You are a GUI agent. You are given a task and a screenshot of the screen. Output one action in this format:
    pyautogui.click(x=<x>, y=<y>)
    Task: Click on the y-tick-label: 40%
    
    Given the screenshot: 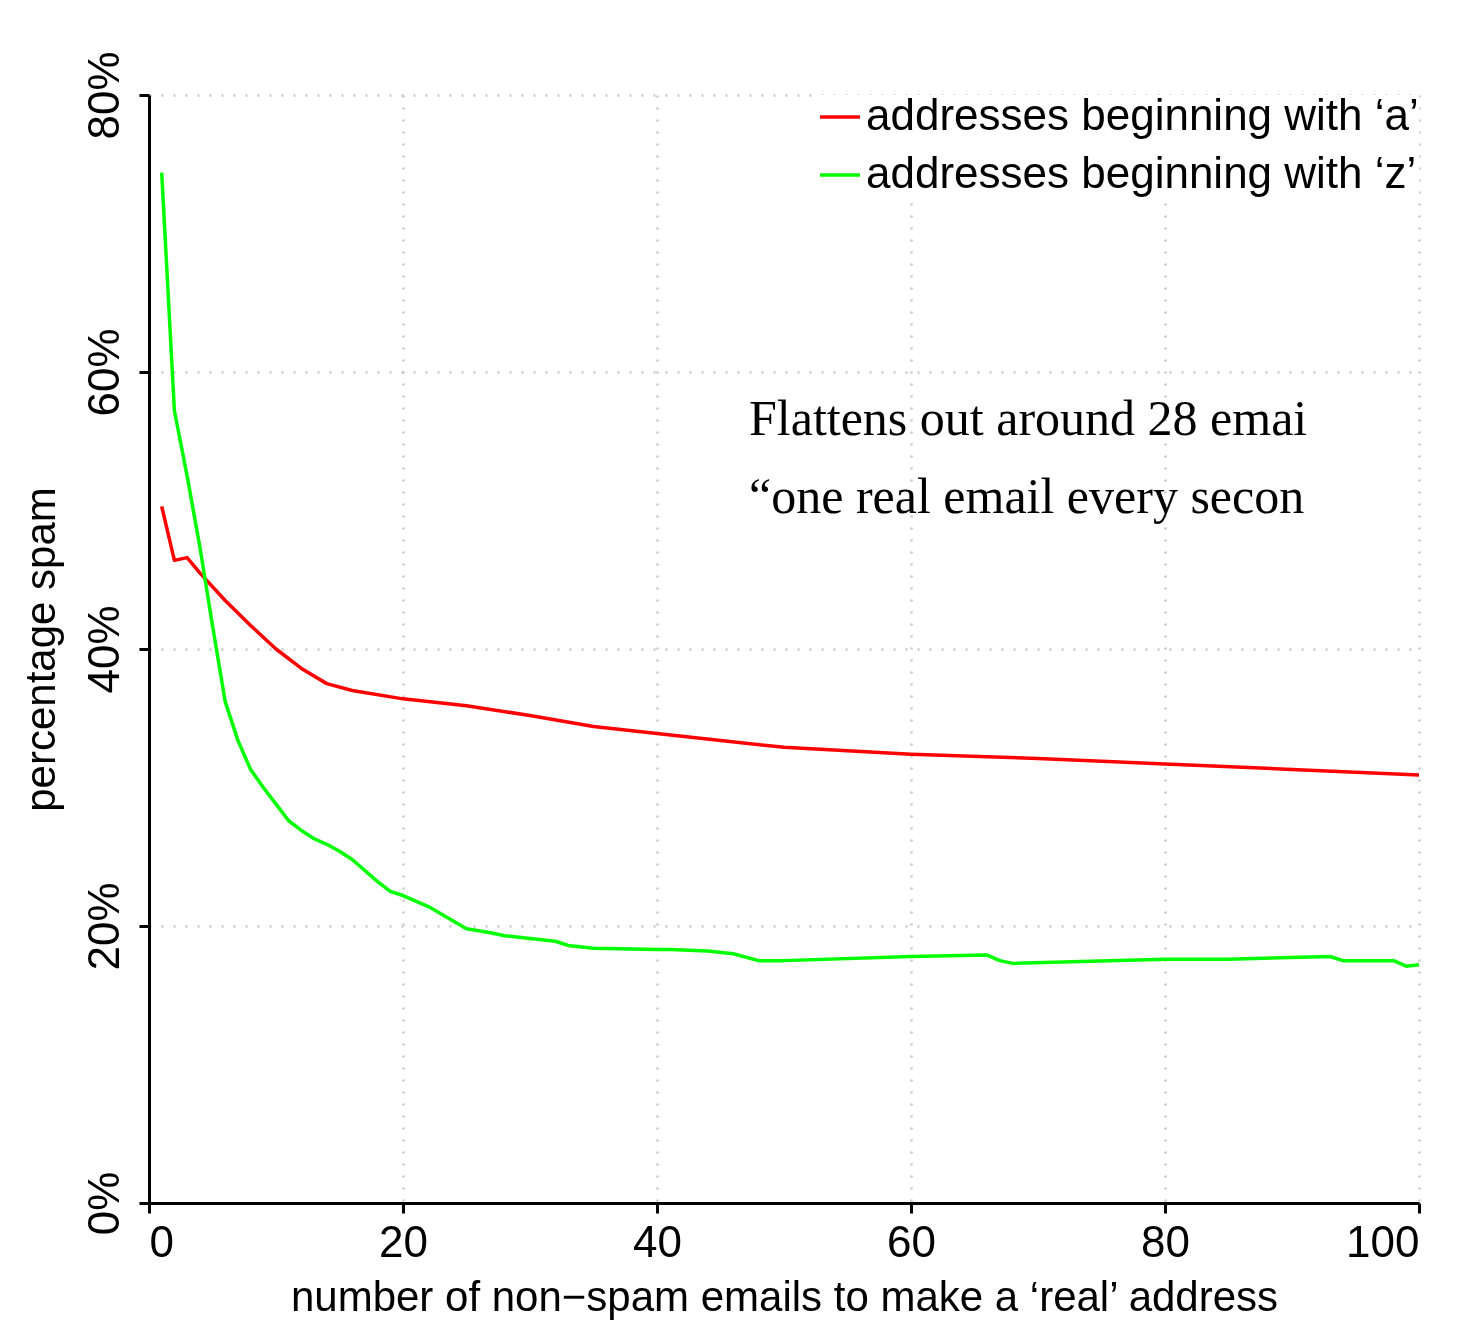 What is the action you would take?
    pyautogui.click(x=103, y=649)
    